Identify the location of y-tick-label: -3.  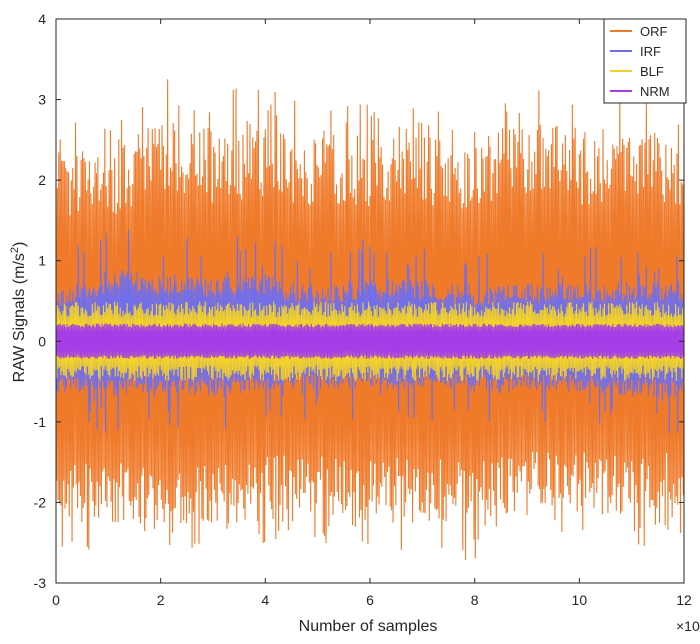
(40, 583).